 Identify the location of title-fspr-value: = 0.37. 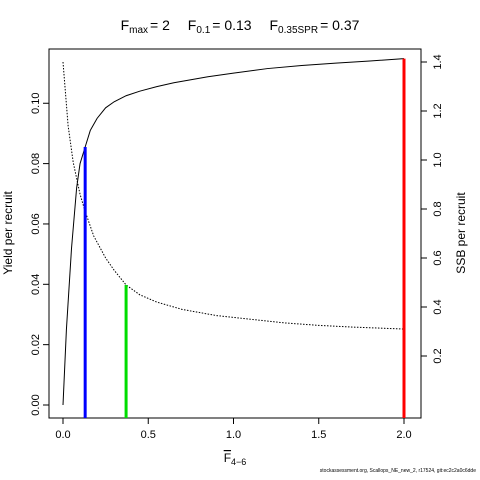
(340, 25).